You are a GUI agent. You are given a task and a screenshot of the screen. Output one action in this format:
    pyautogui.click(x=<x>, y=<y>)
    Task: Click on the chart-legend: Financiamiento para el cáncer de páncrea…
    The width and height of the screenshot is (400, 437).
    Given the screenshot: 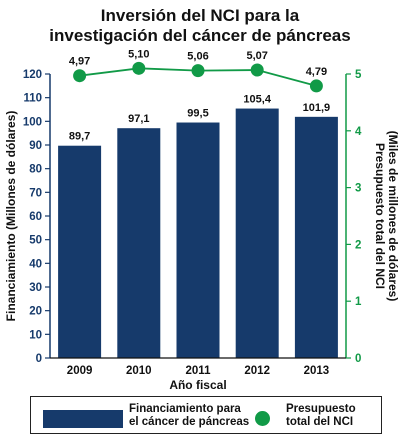 What is the action you would take?
    pyautogui.click(x=206, y=415)
    